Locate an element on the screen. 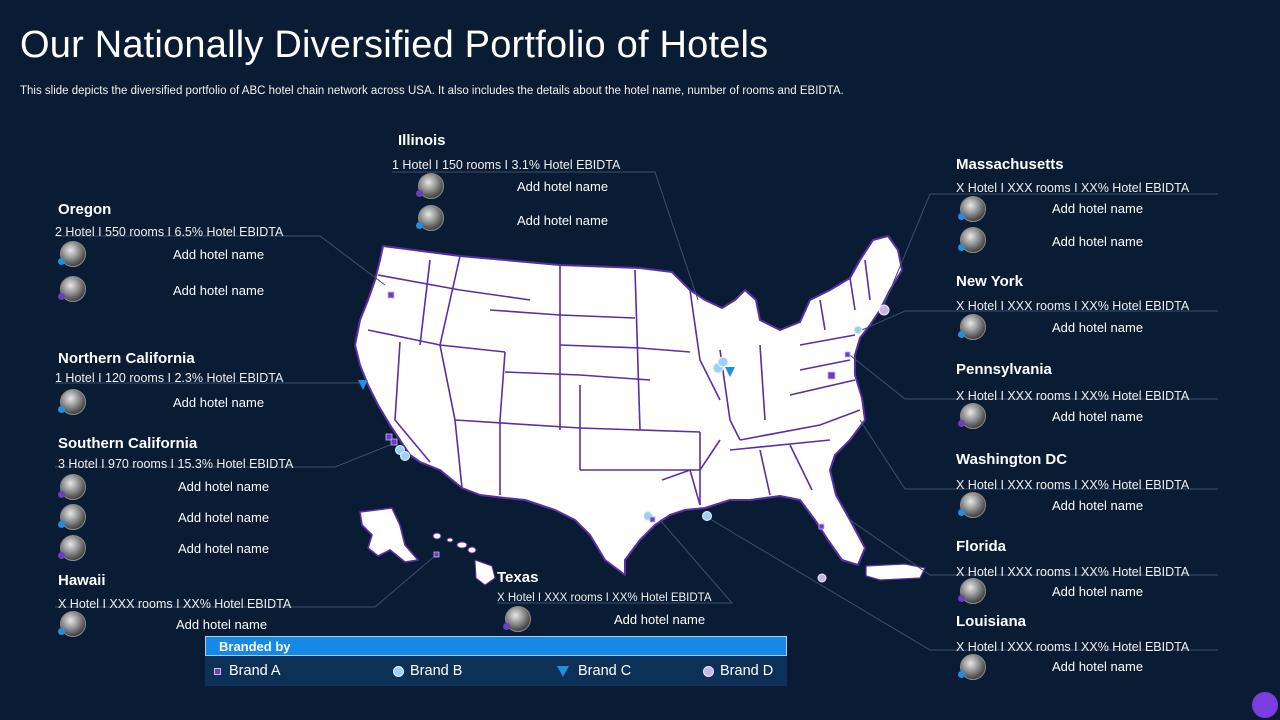 This screenshot has width=1280, height=720. region-name-florida: Florida is located at coordinates (981, 546).